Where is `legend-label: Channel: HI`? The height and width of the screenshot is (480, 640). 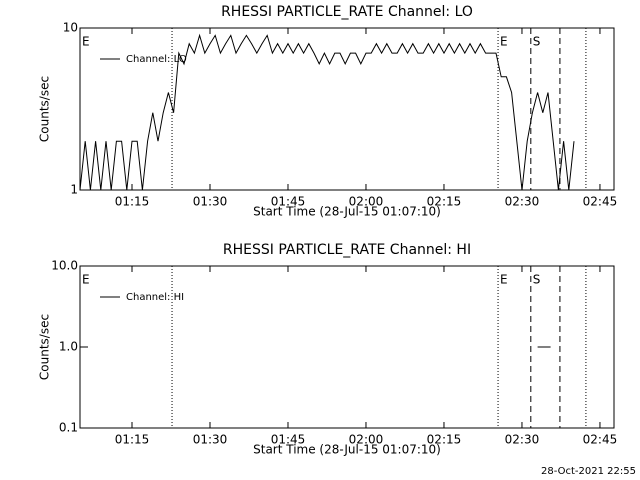
legend-label: Channel: HI is located at coordinates (155, 297).